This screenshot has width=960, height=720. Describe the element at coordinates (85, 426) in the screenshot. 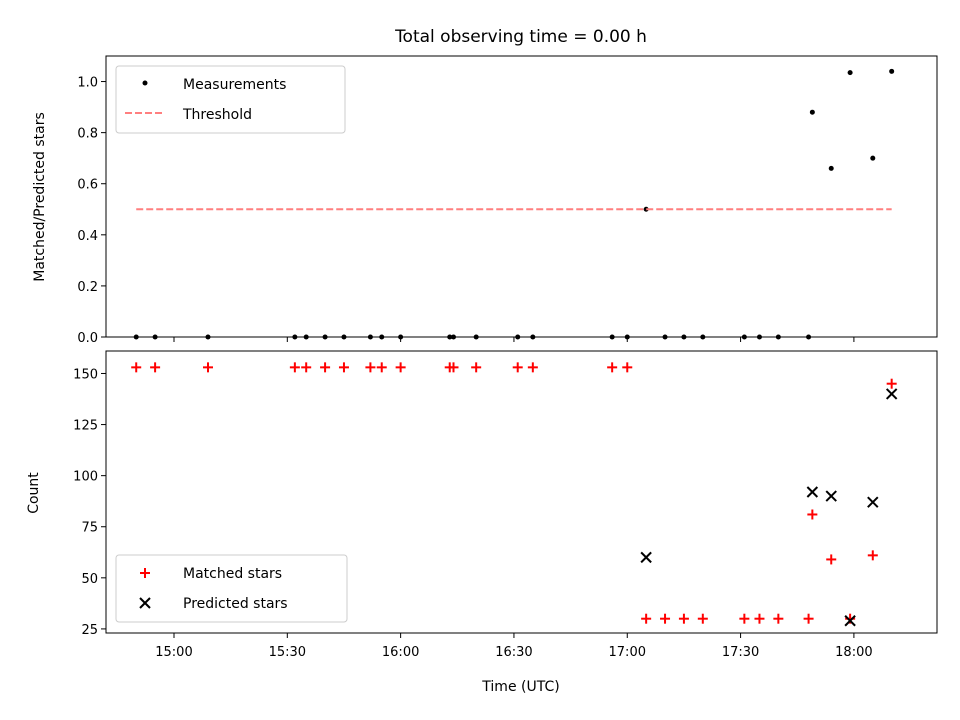

I see `y-tick-label: 125` at that location.